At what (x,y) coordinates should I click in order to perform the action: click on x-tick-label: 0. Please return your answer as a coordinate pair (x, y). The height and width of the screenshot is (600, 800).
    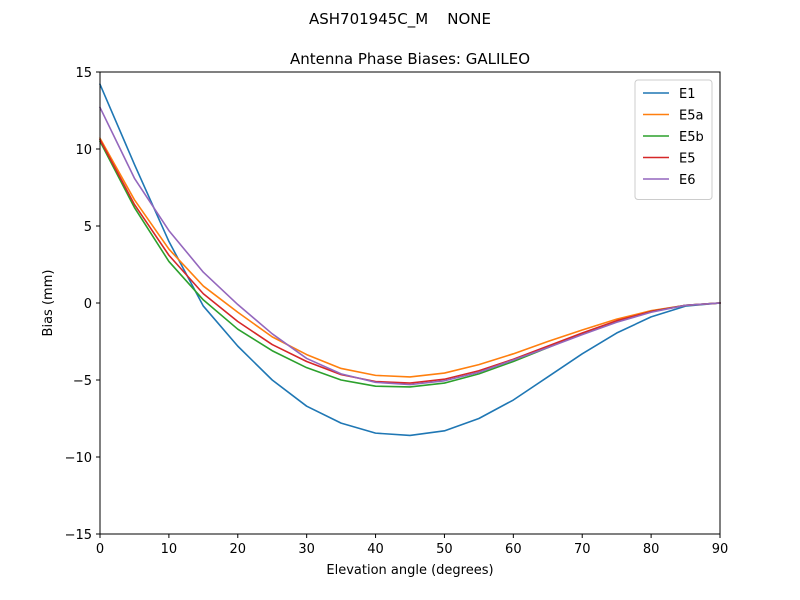
    Looking at the image, I should click on (100, 549).